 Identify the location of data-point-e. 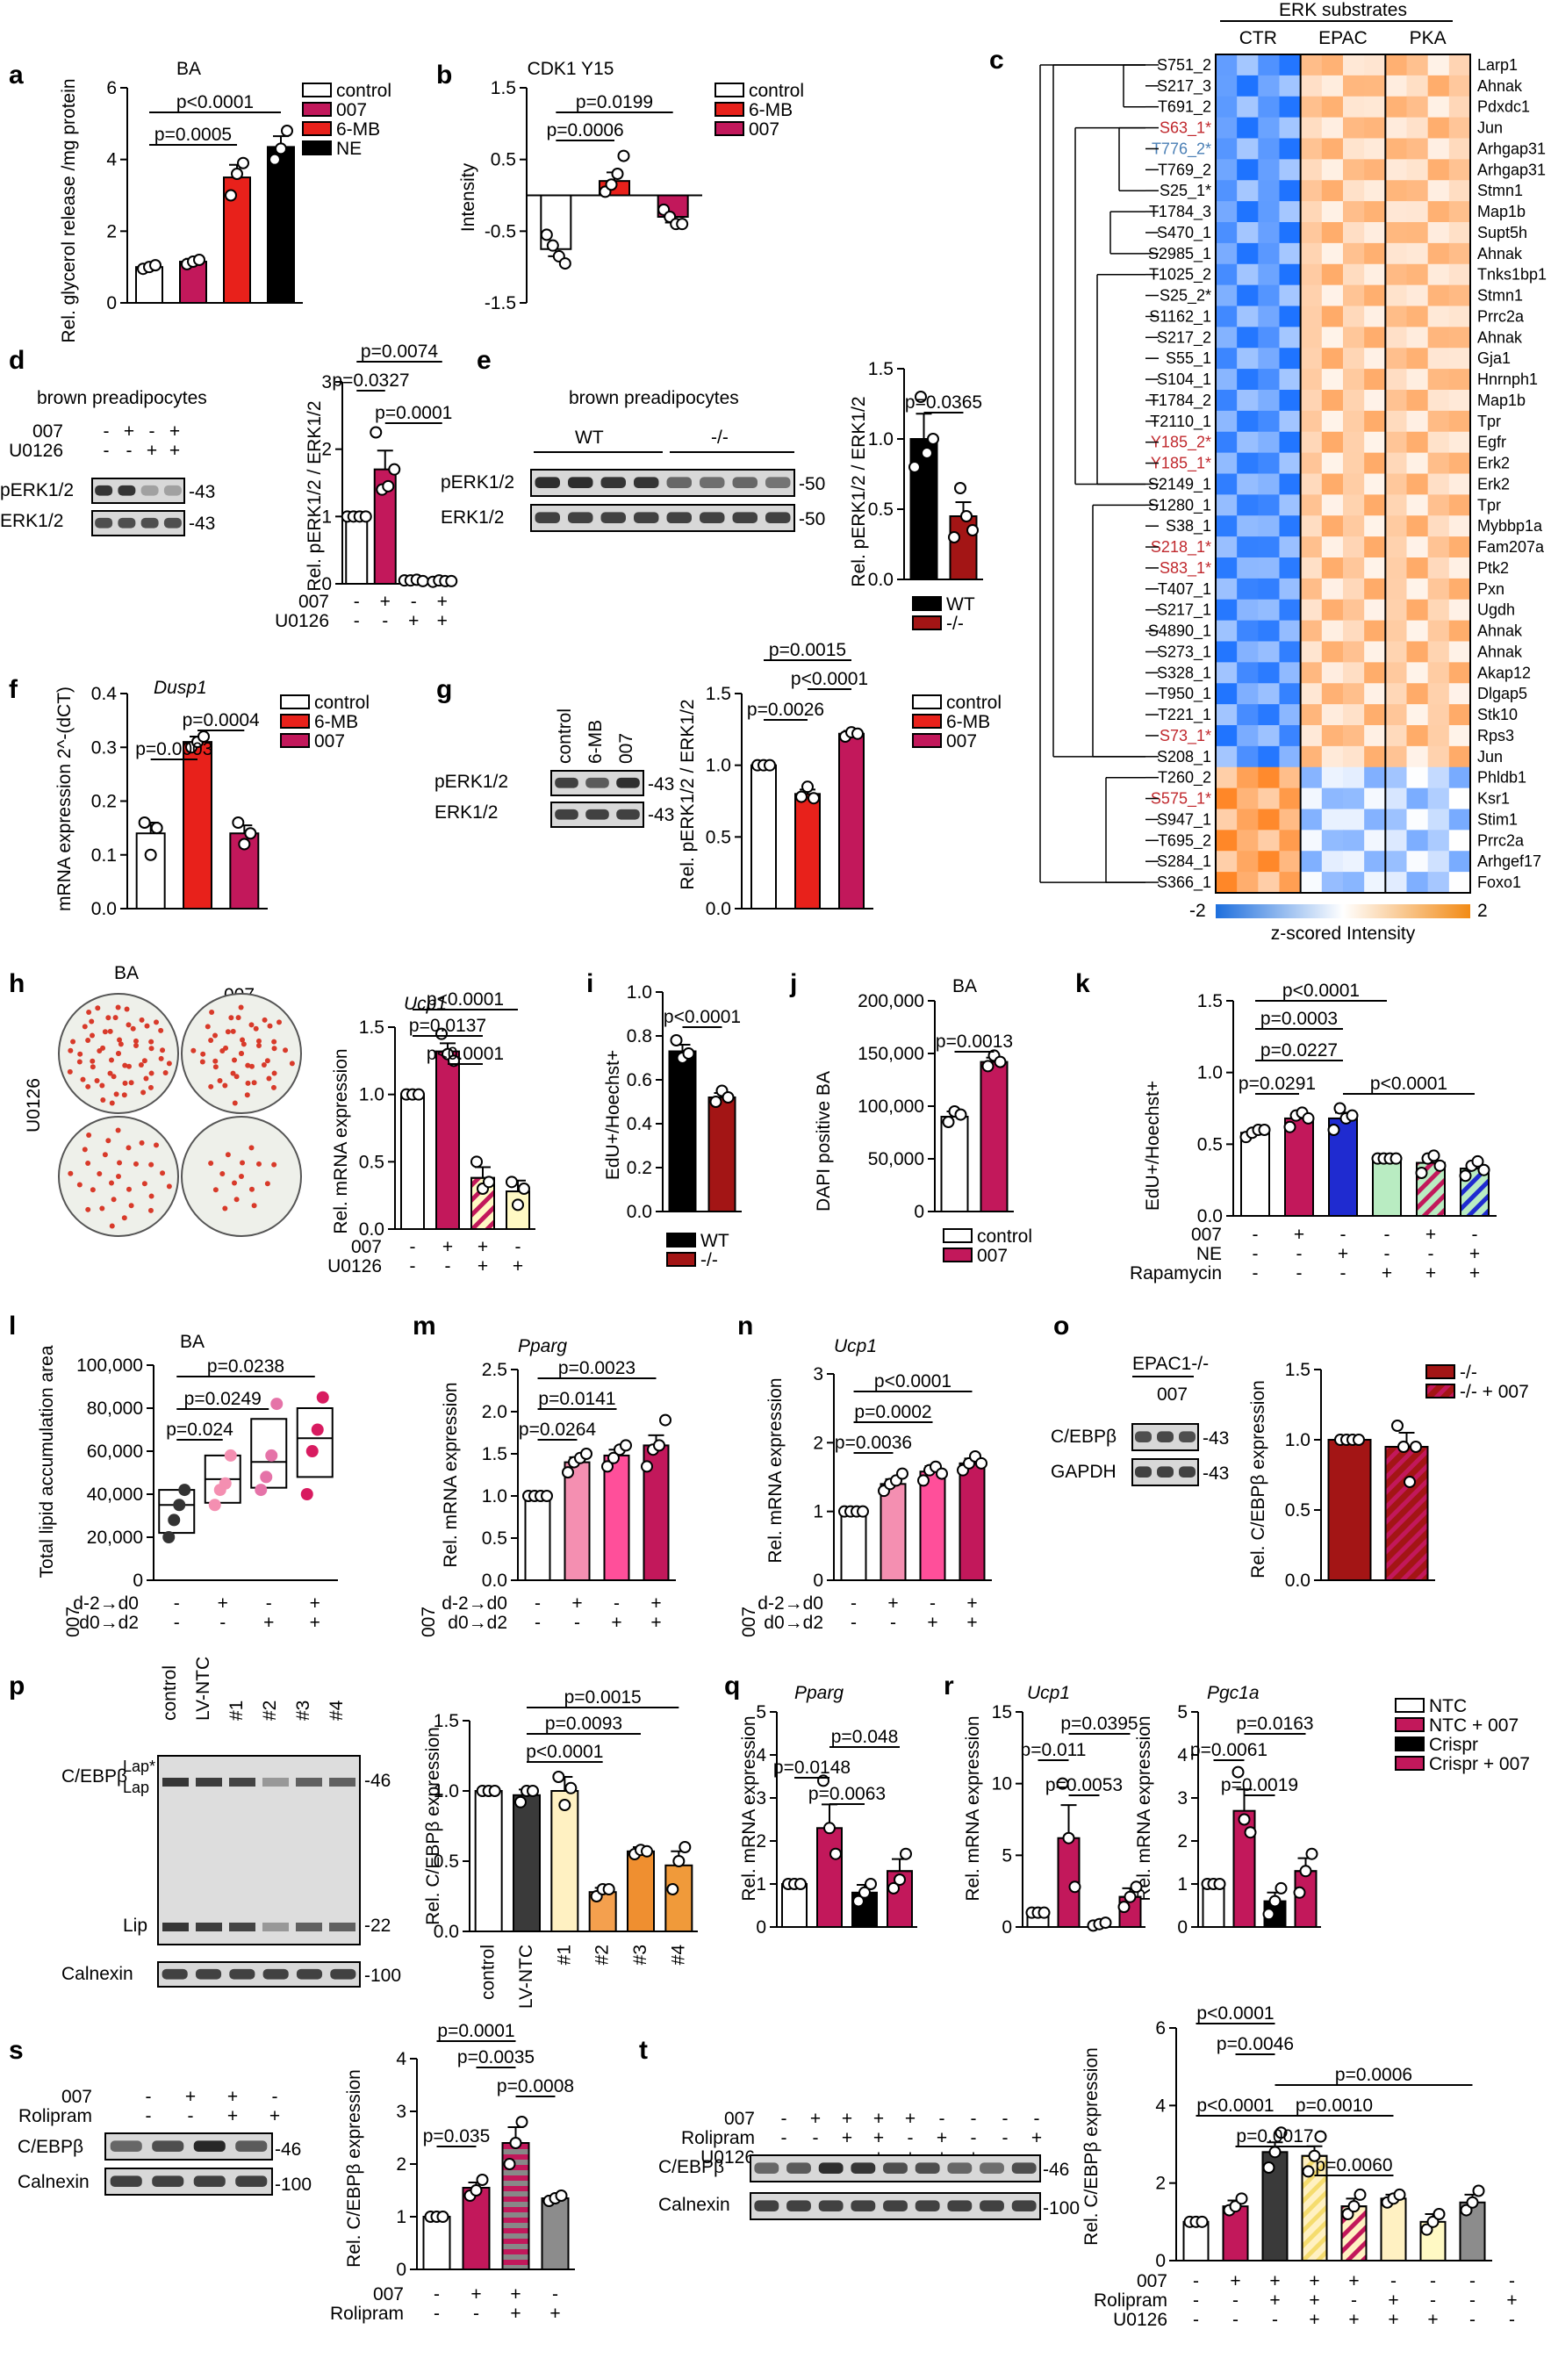
(921, 397).